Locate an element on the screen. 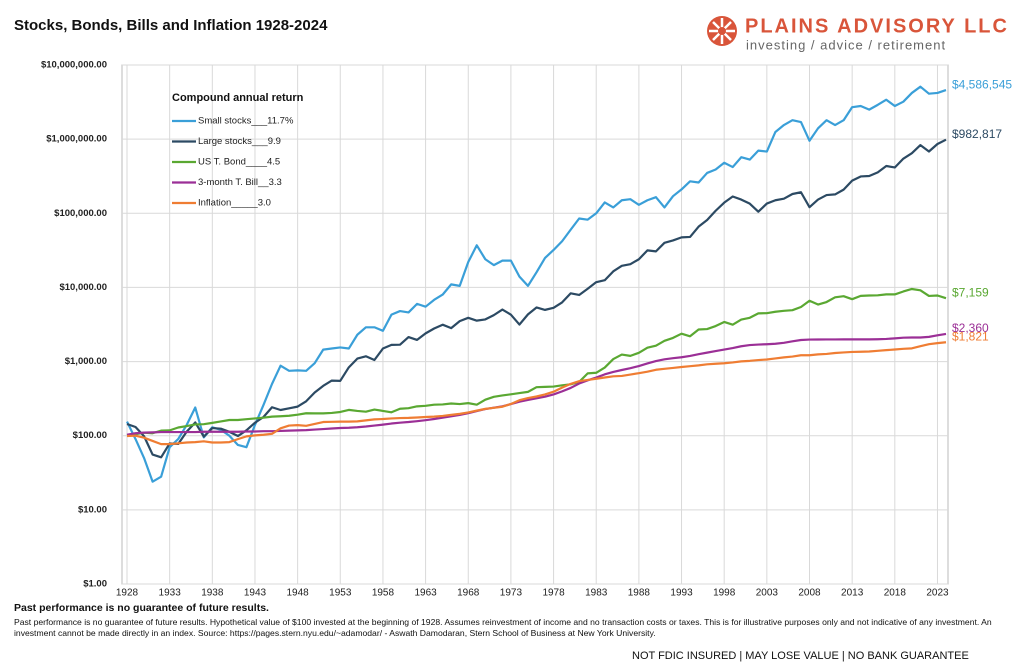 The width and height of the screenshot is (1024, 672). x-tick-label: 1928 is located at coordinates (127, 593).